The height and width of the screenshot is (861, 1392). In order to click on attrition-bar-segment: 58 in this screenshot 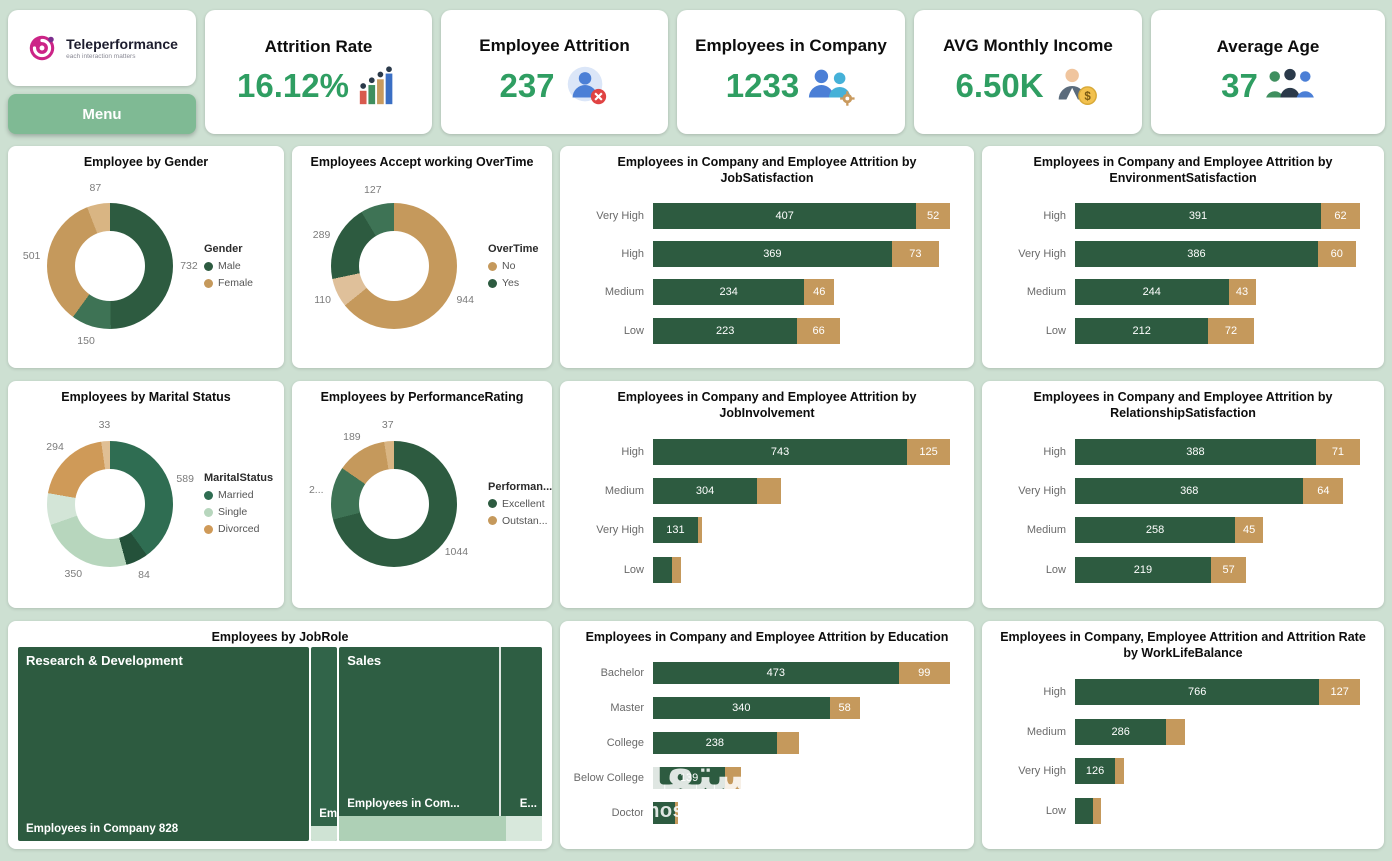, I will do `click(844, 708)`.